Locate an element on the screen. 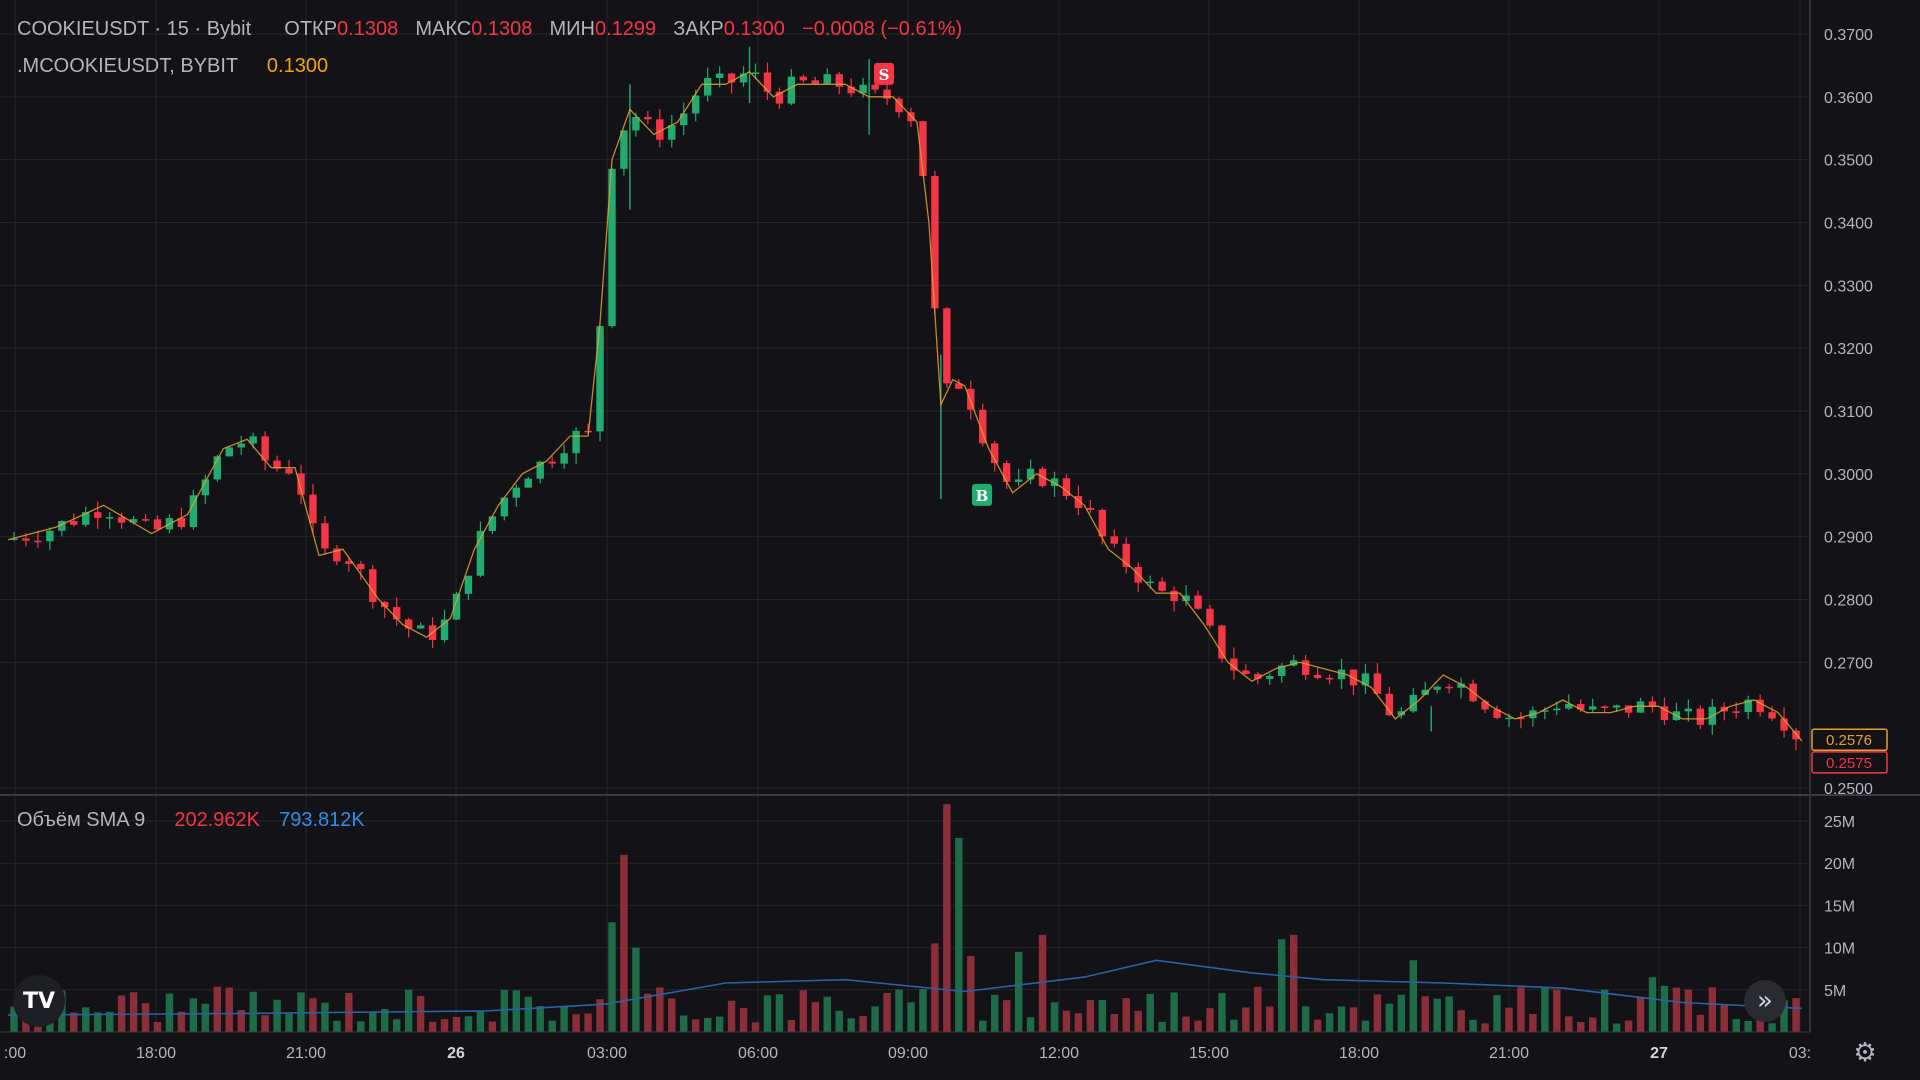 The height and width of the screenshot is (1080, 1920). price-tick-label: 0.3100 is located at coordinates (1848, 412).